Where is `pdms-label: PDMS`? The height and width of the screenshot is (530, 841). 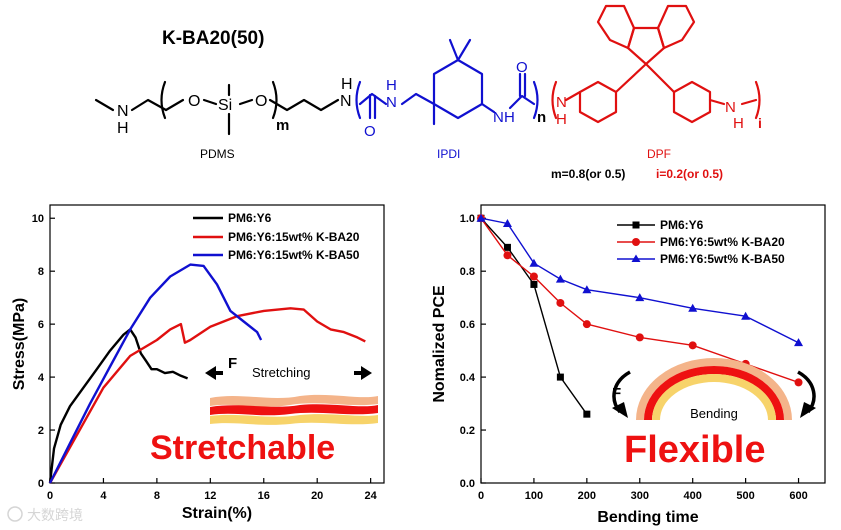 pdms-label: PDMS is located at coordinates (217, 154).